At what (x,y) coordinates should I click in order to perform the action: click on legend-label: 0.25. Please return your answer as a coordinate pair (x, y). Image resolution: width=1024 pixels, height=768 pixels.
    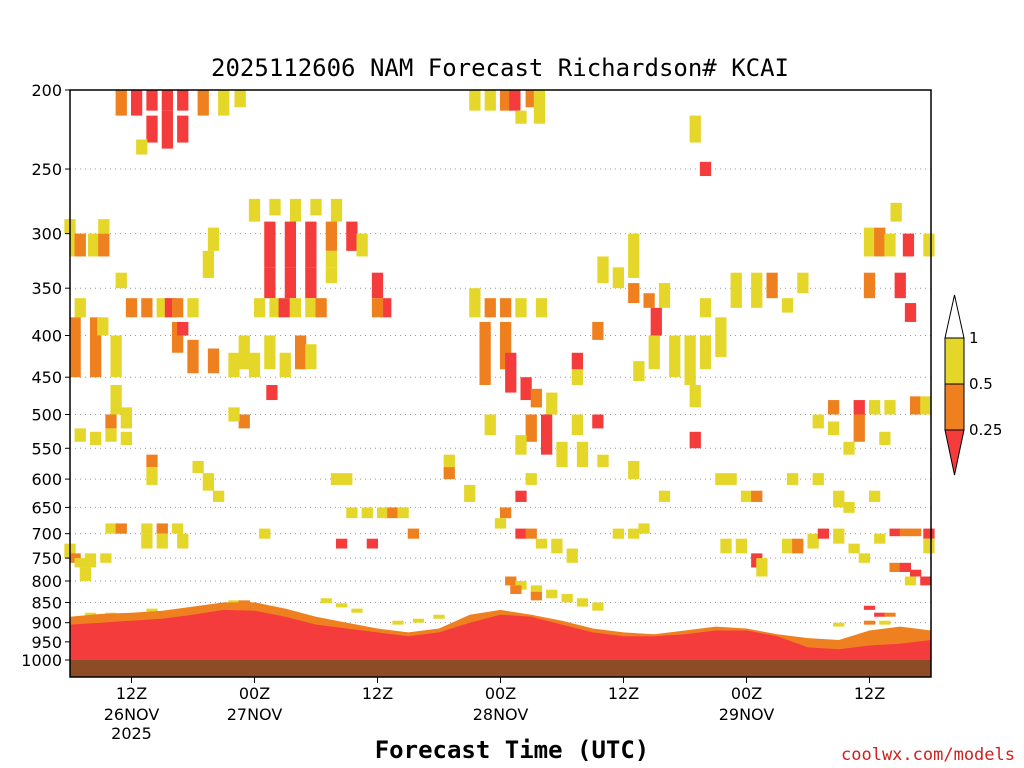
    Looking at the image, I should click on (985, 430).